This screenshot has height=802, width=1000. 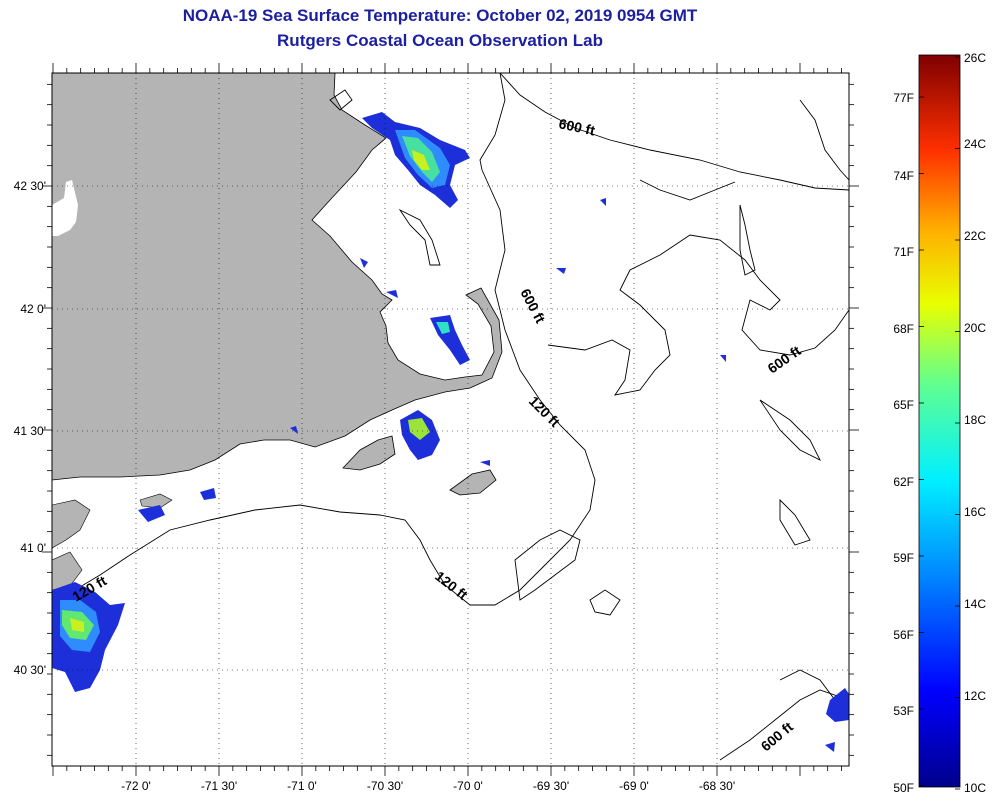 What do you see at coordinates (385, 786) in the screenshot?
I see `lon-tick-label: -70 30'` at bounding box center [385, 786].